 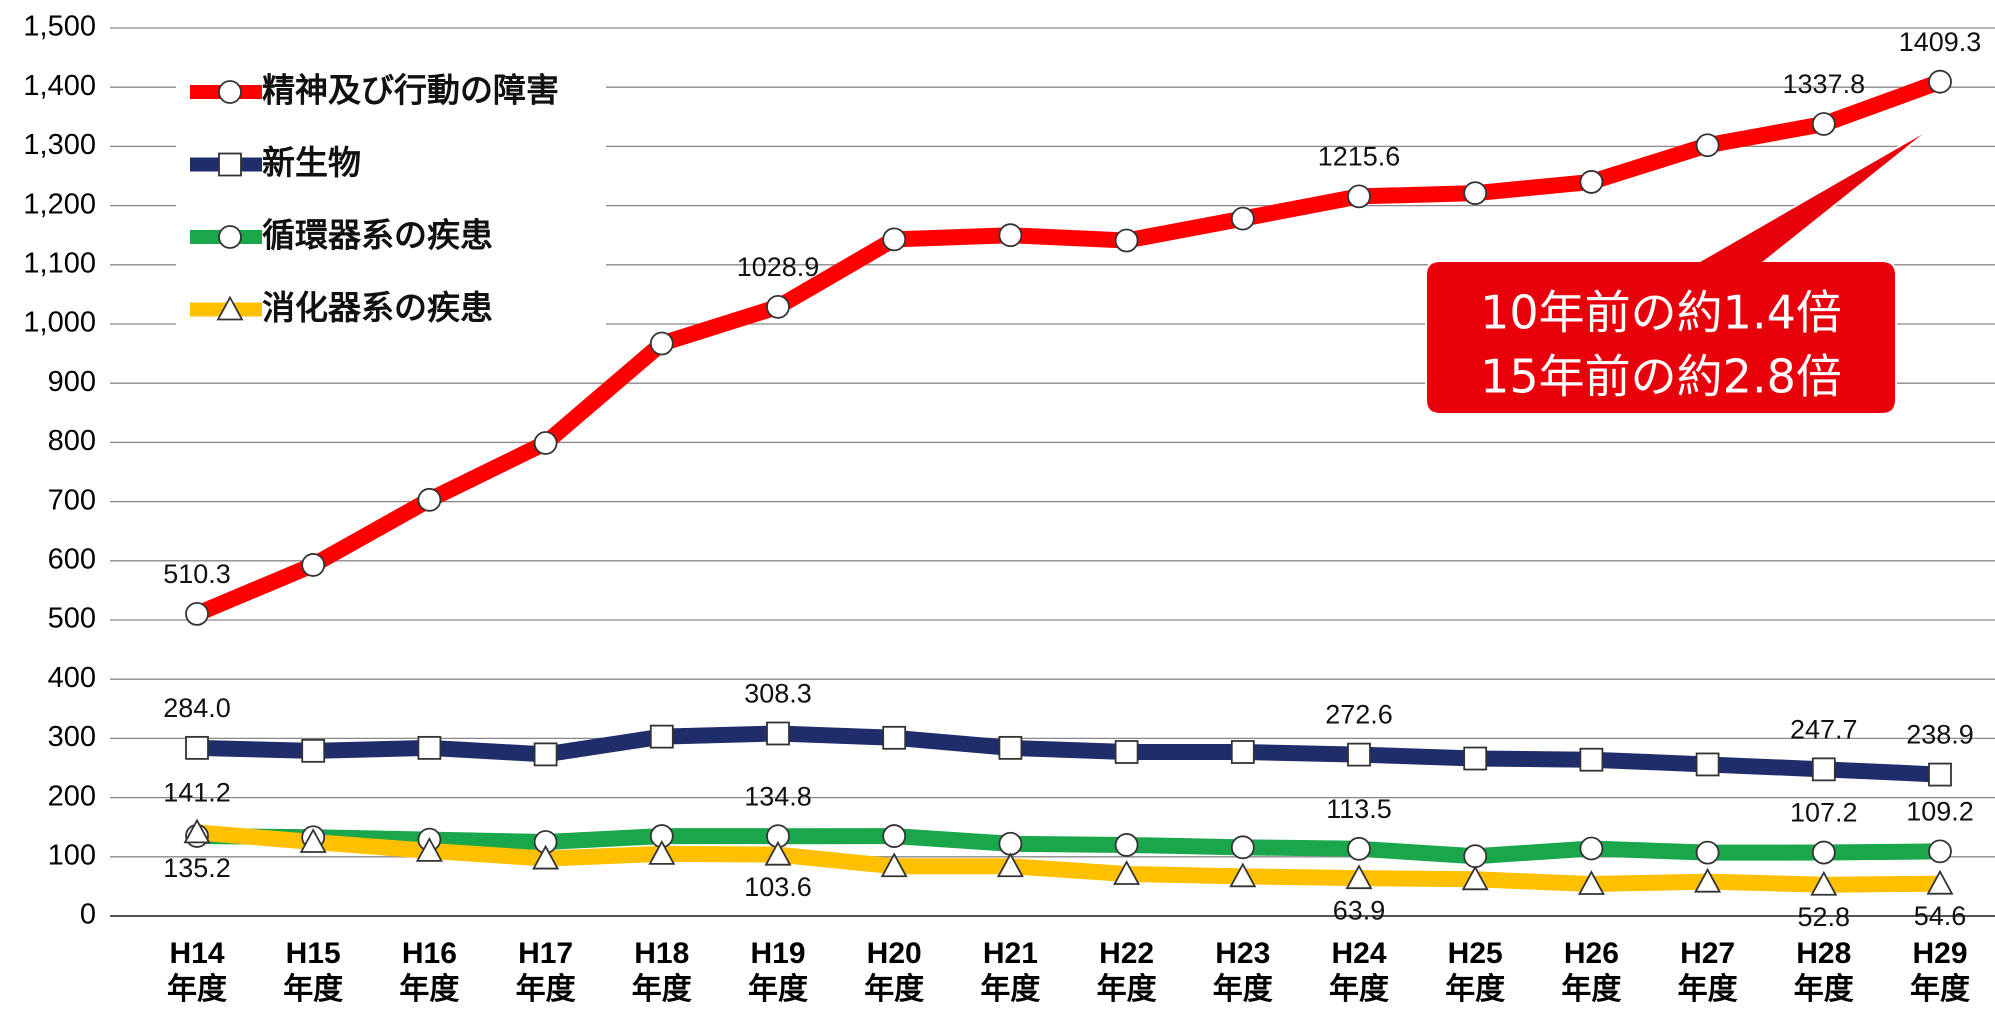 I want to click on data-label: 63.9, so click(x=1359, y=910).